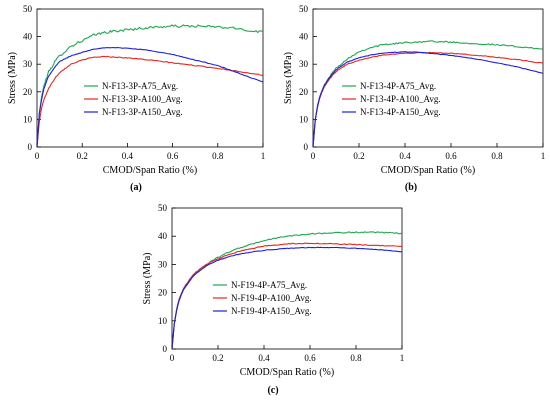 The height and width of the screenshot is (408, 550). Describe the element at coordinates (142, 99) in the screenshot. I see `legend-entry: N-F13-3P-A100_Avg.` at that location.